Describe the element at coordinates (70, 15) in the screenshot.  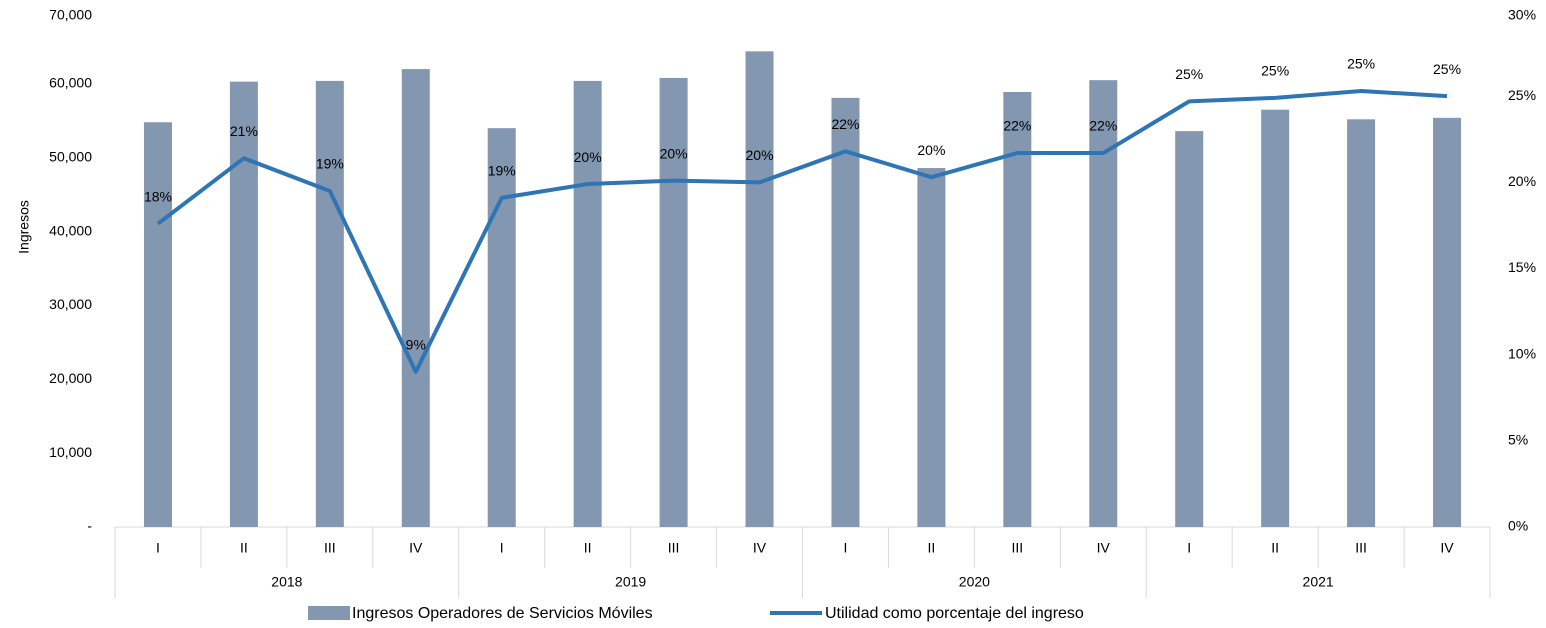
I see `y-tick-label: 70,000` at that location.